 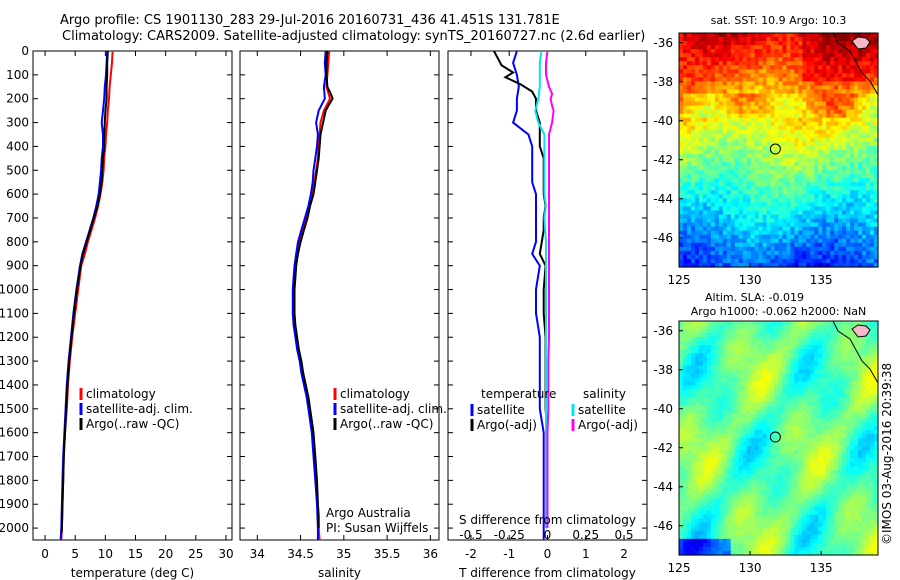 I want to click on top-tick-label: 0.25, so click(x=585, y=535).